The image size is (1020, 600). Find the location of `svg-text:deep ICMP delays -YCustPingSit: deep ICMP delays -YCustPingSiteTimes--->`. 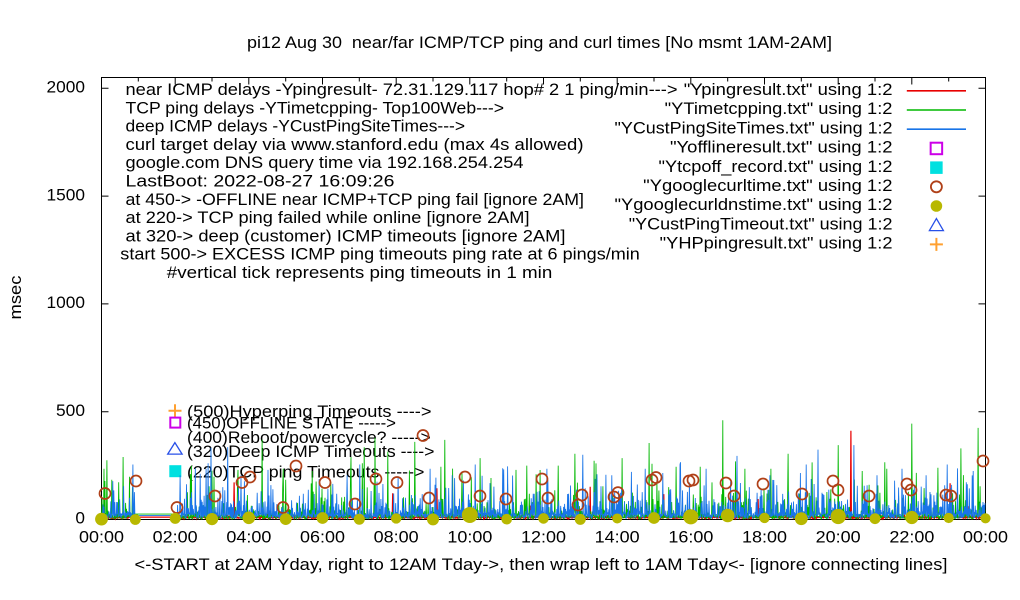

svg-text:deep ICMP delays -YCustPingSit: deep ICMP delays -YCustPingSiteTimes---> is located at coordinates (296, 126).